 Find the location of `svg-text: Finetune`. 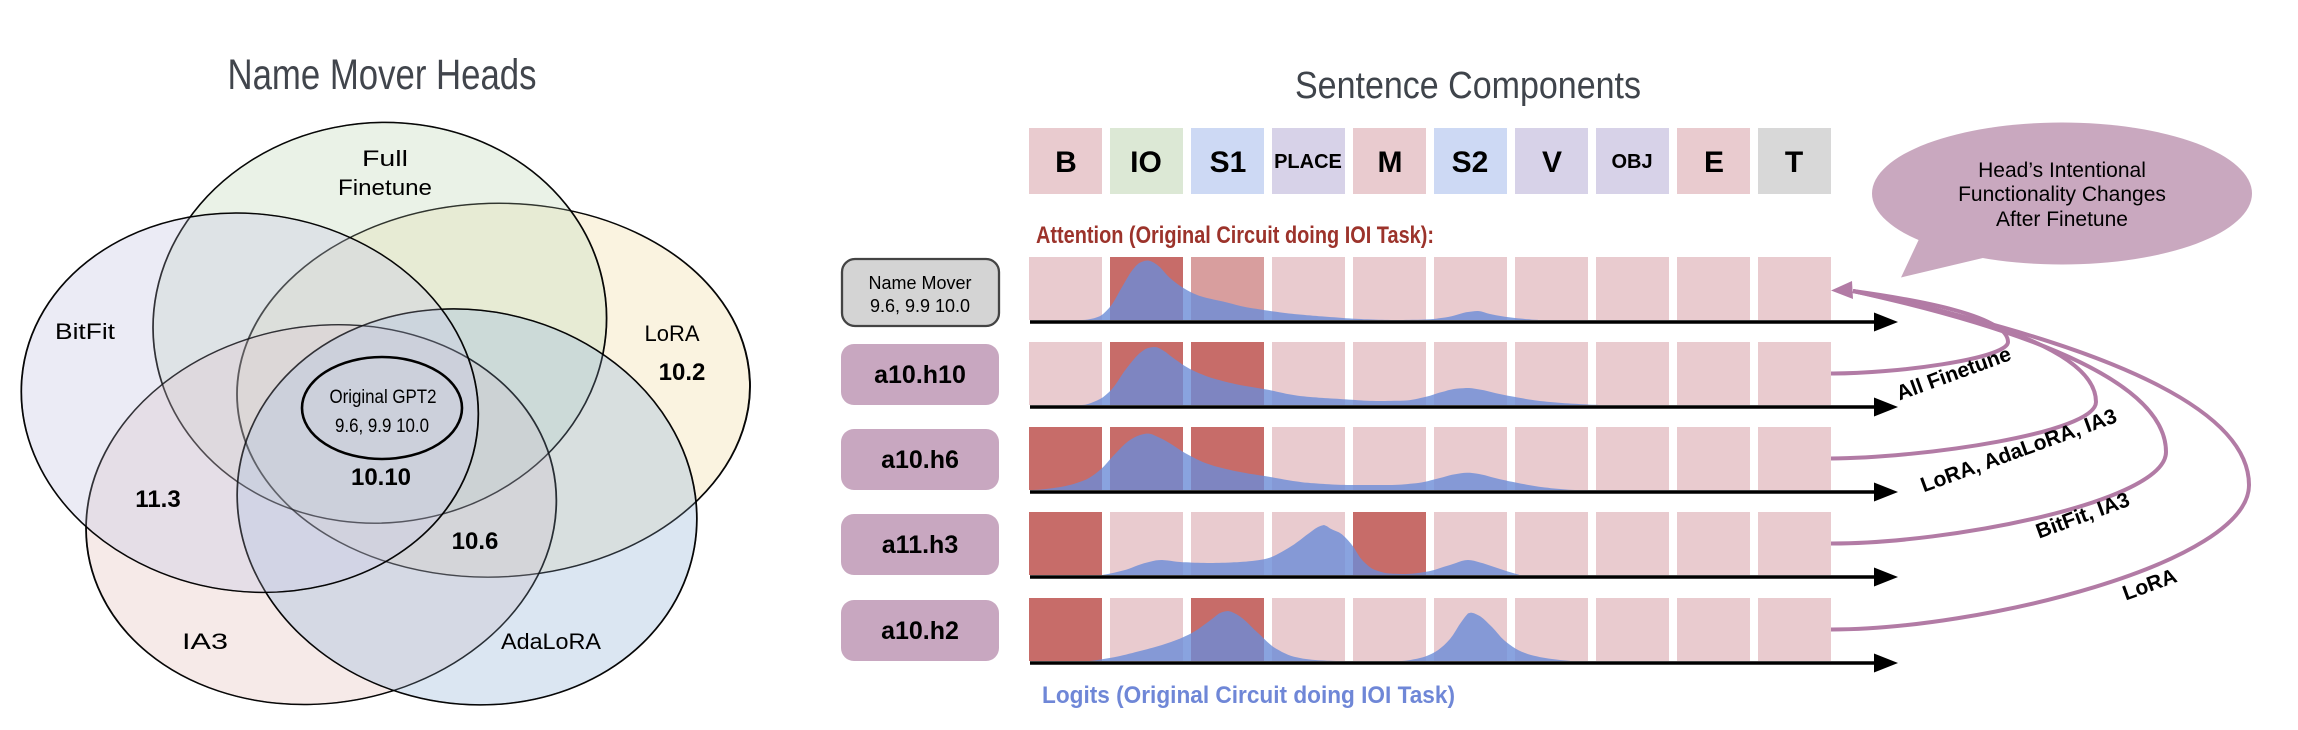

svg-text: Finetune is located at coordinates (385, 187).